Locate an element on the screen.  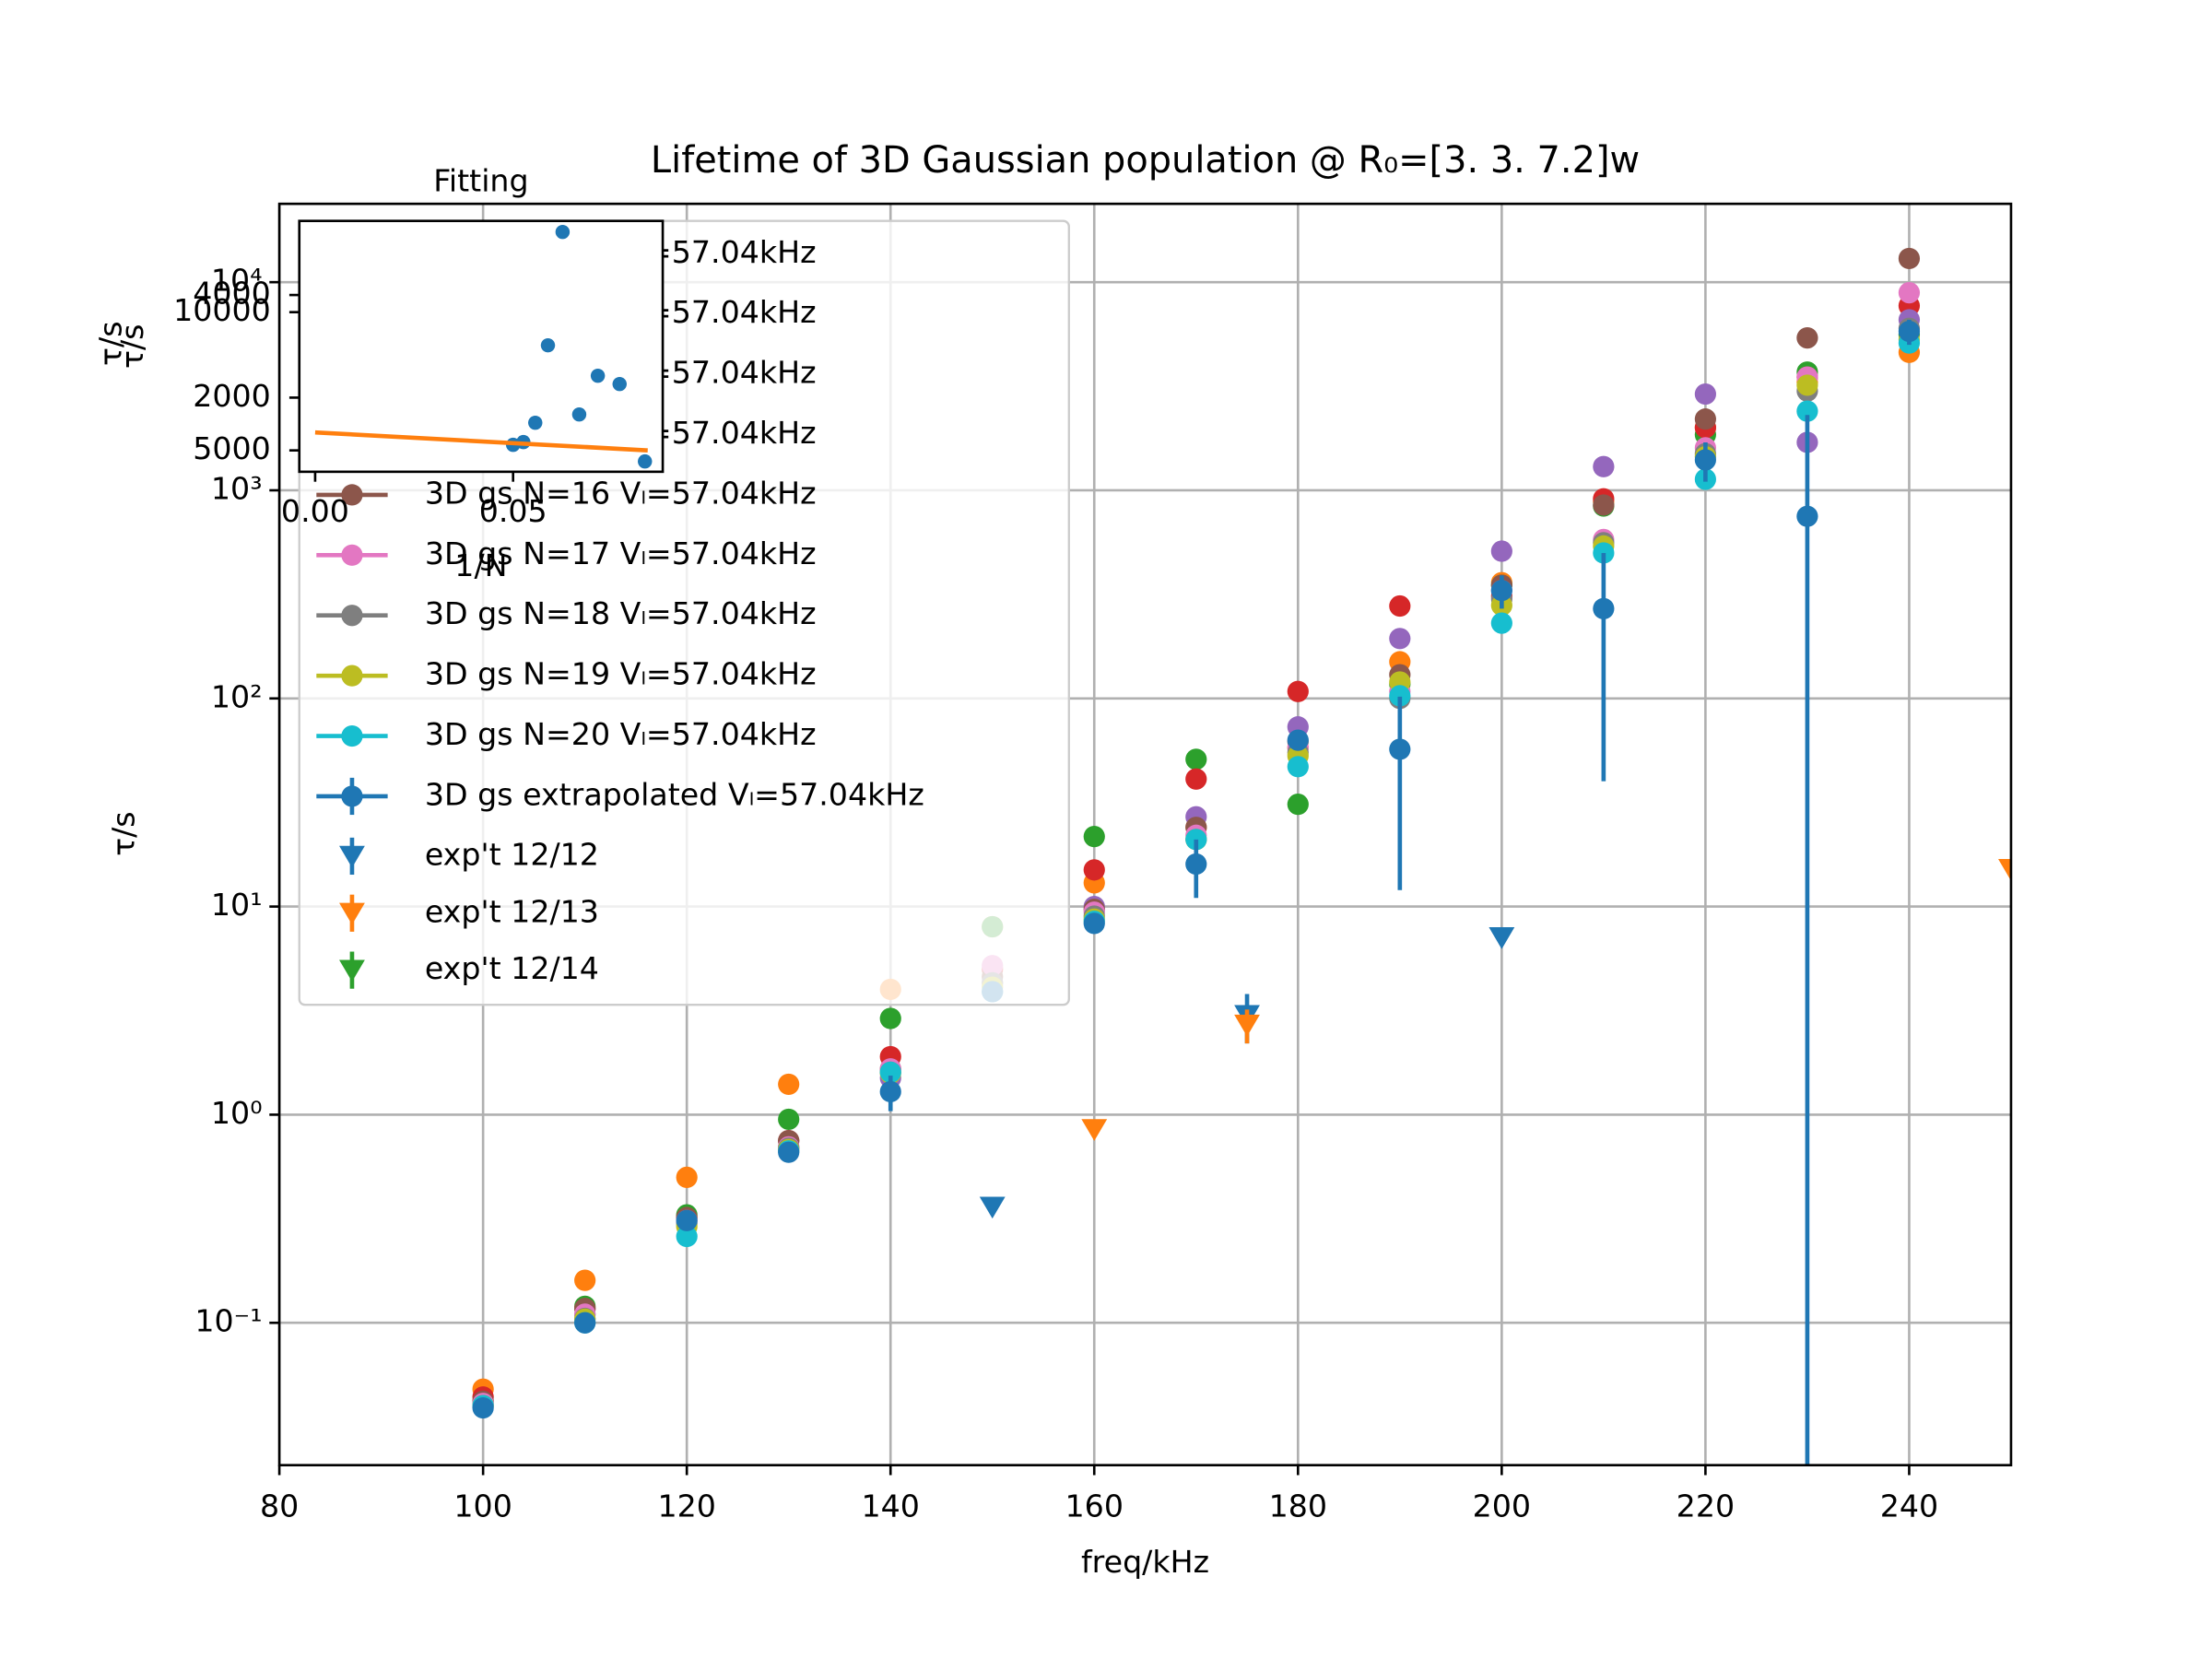
x-tick-label: 160 is located at coordinates (1094, 1506).